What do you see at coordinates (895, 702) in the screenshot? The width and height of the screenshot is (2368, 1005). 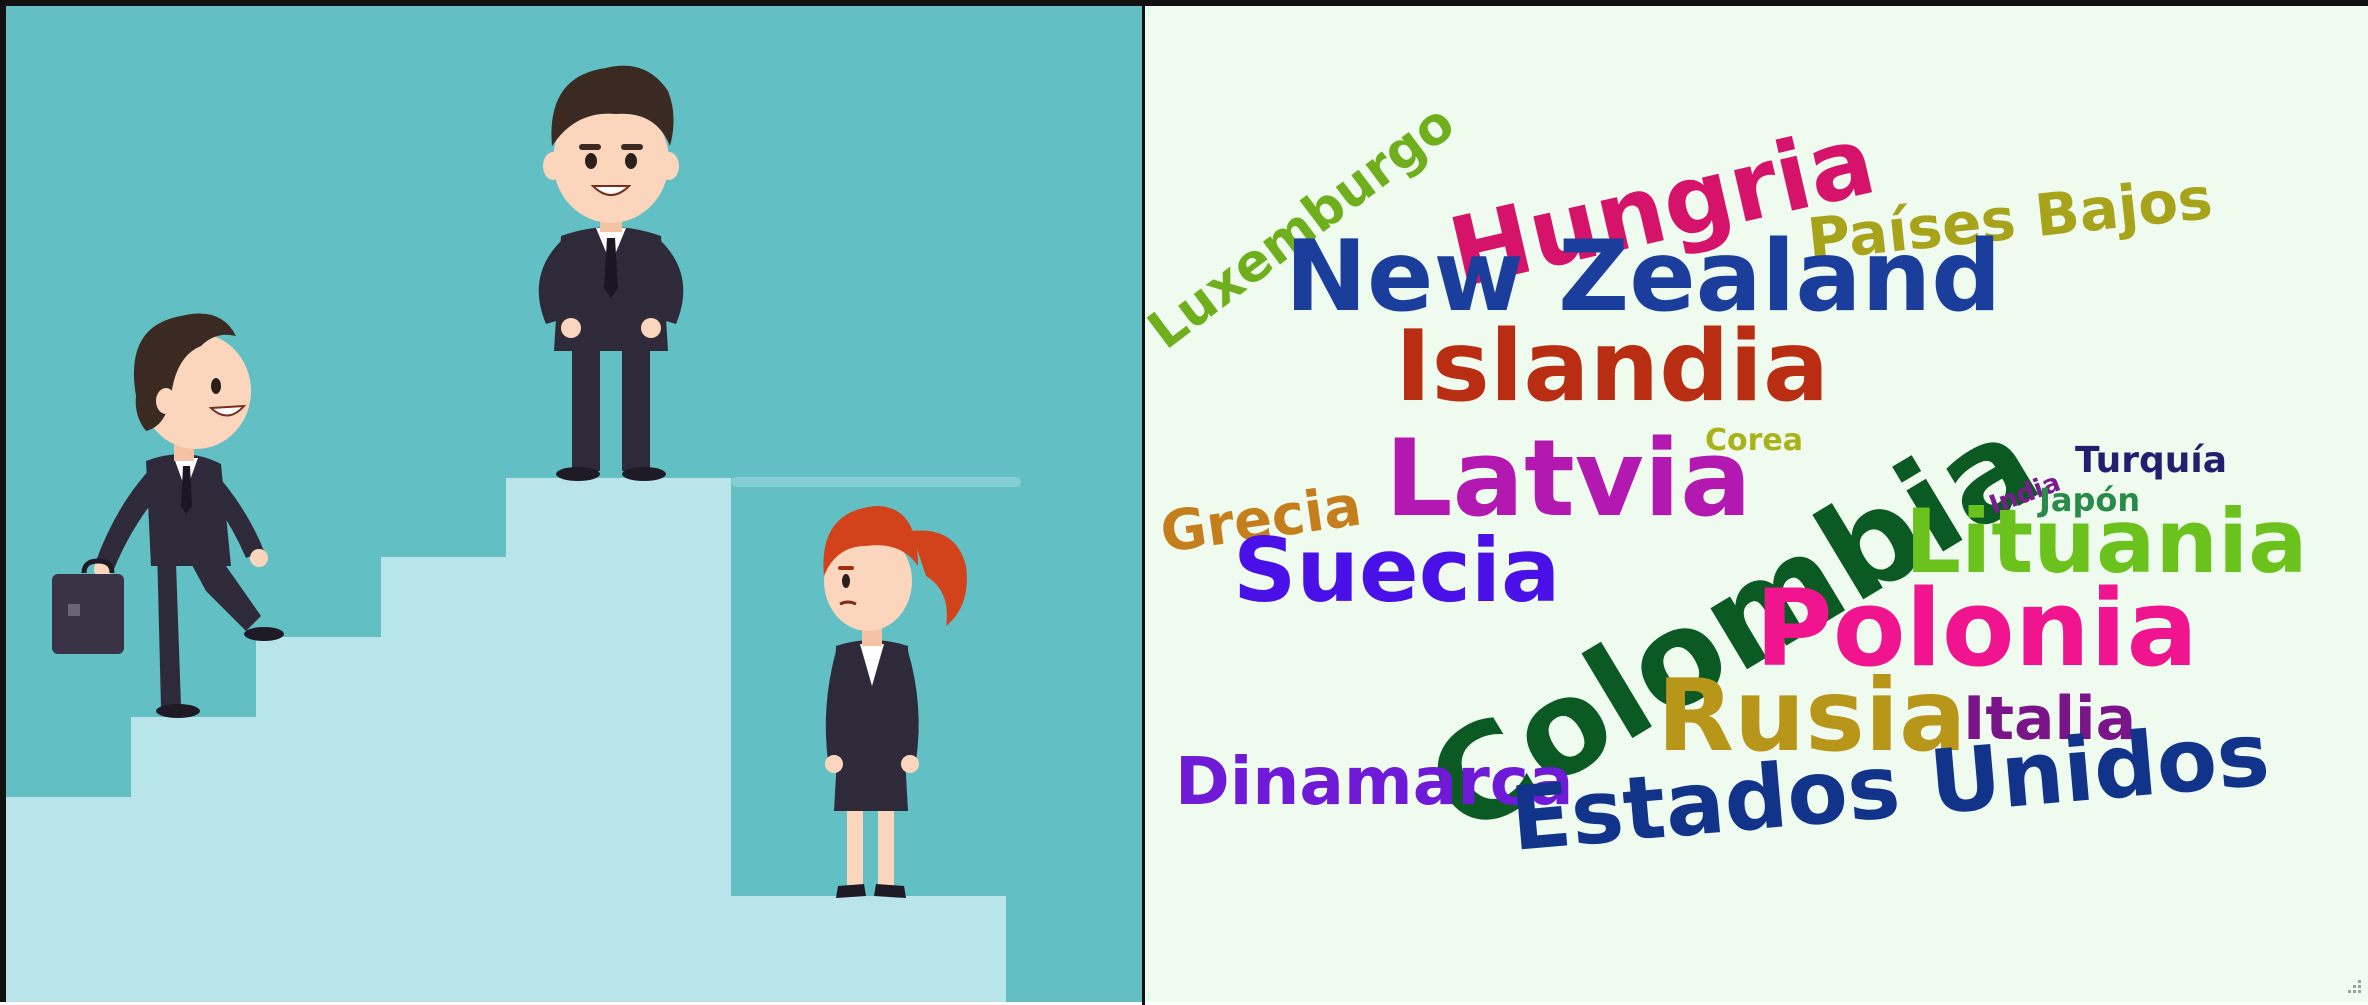 I see `waiting-businesswoman` at bounding box center [895, 702].